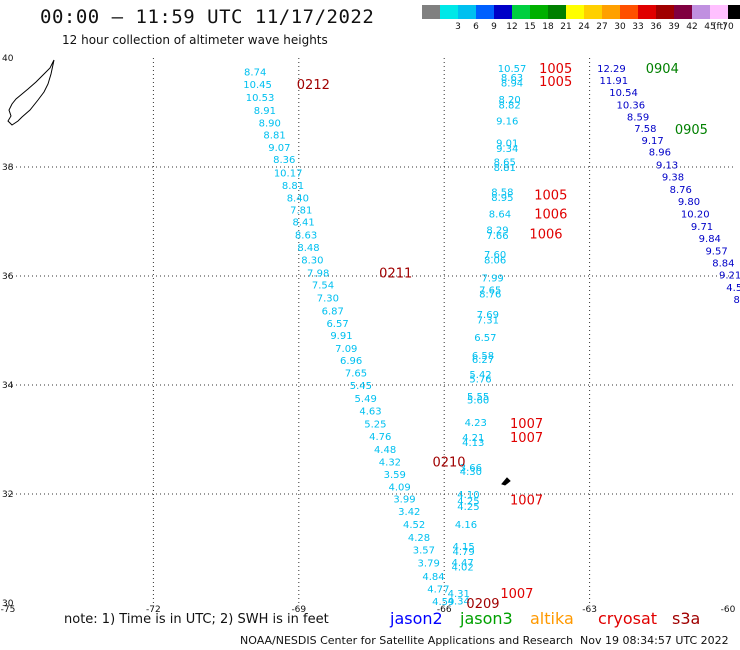 The width and height of the screenshot is (740, 650). Describe the element at coordinates (333, 311) in the screenshot. I see `wave-height-label: 6.87` at that location.